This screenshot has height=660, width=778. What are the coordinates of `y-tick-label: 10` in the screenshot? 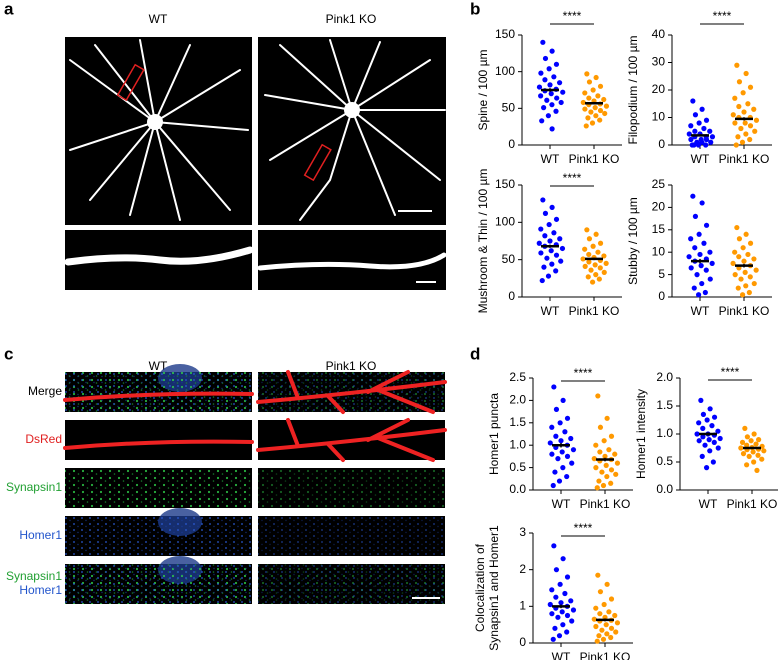 It's located at (659, 117).